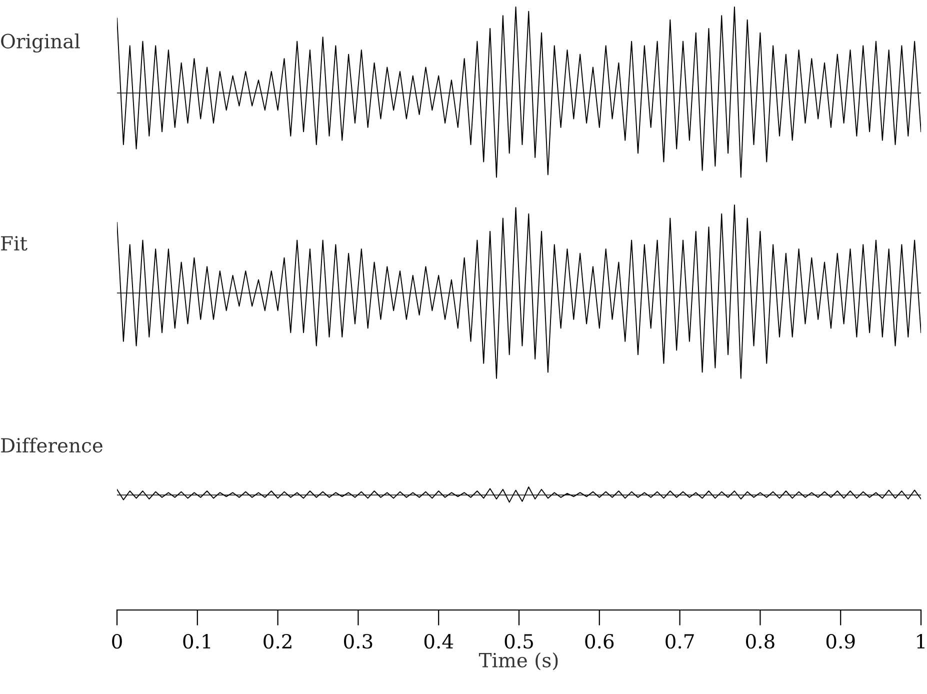 Image resolution: width=927 pixels, height=694 pixels. What do you see at coordinates (40, 43) in the screenshot?
I see `text: Original` at bounding box center [40, 43].